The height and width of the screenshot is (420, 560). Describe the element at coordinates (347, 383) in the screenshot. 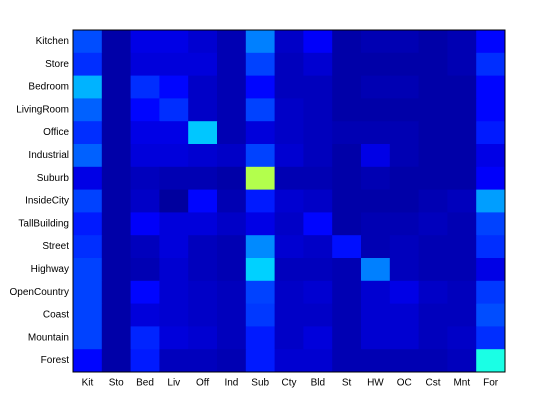

I see `x-tick-label: St` at that location.